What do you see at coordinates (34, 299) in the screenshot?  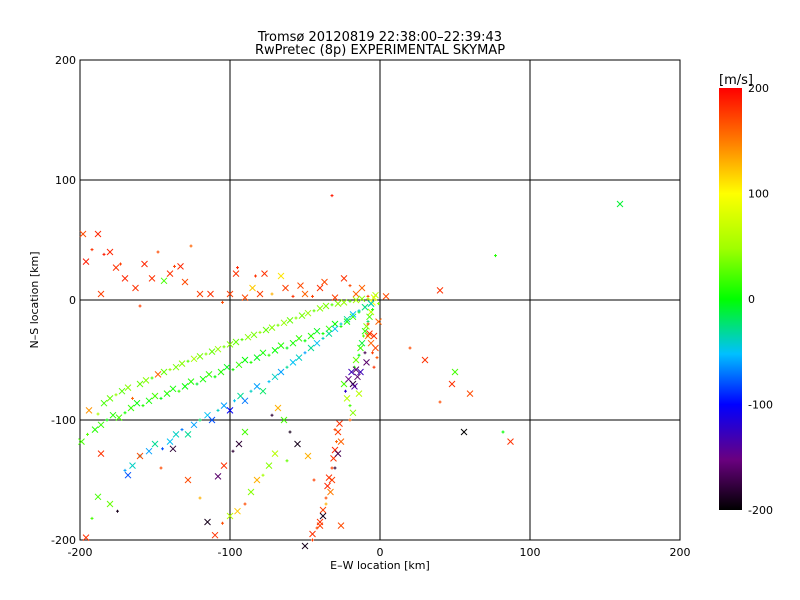 I see `y-axis-label: N–S location [km]` at bounding box center [34, 299].